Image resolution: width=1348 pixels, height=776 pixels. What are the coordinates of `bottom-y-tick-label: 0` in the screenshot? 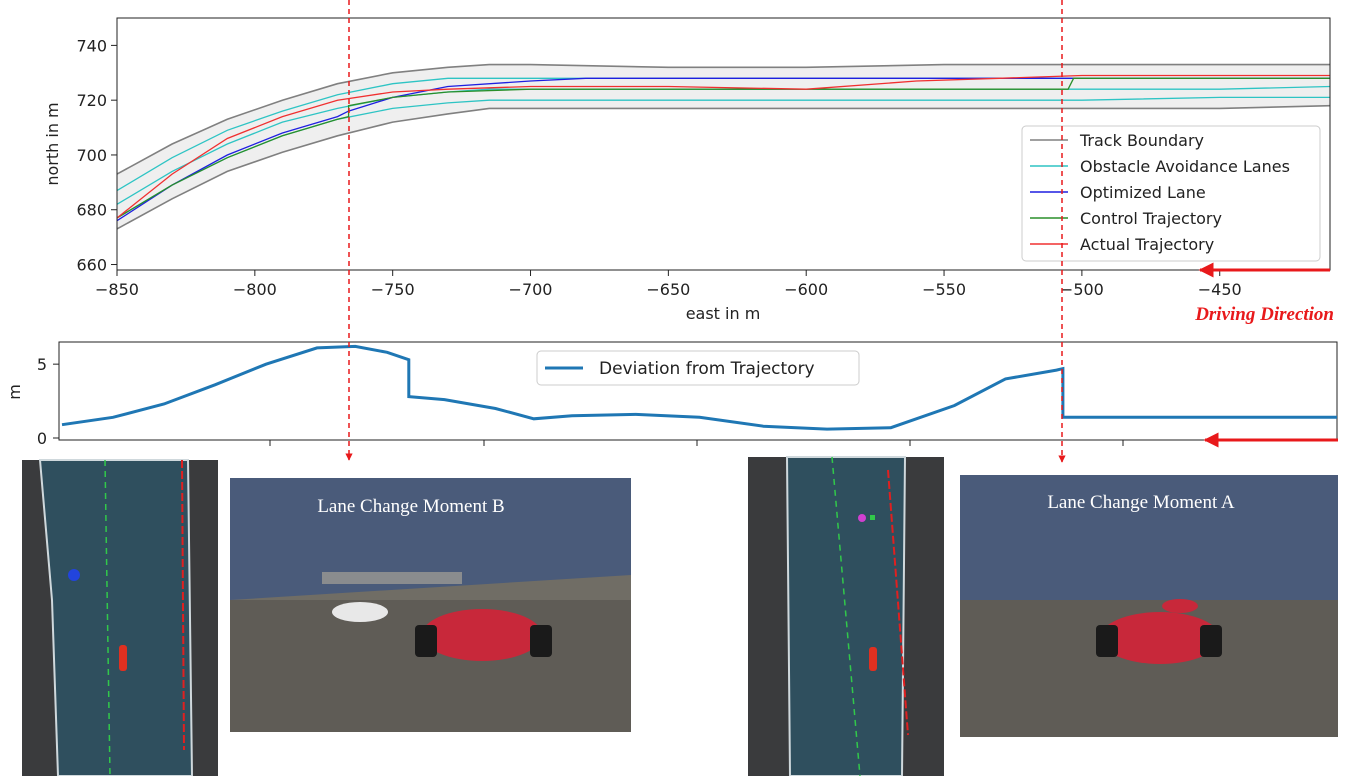 It's located at (42, 438).